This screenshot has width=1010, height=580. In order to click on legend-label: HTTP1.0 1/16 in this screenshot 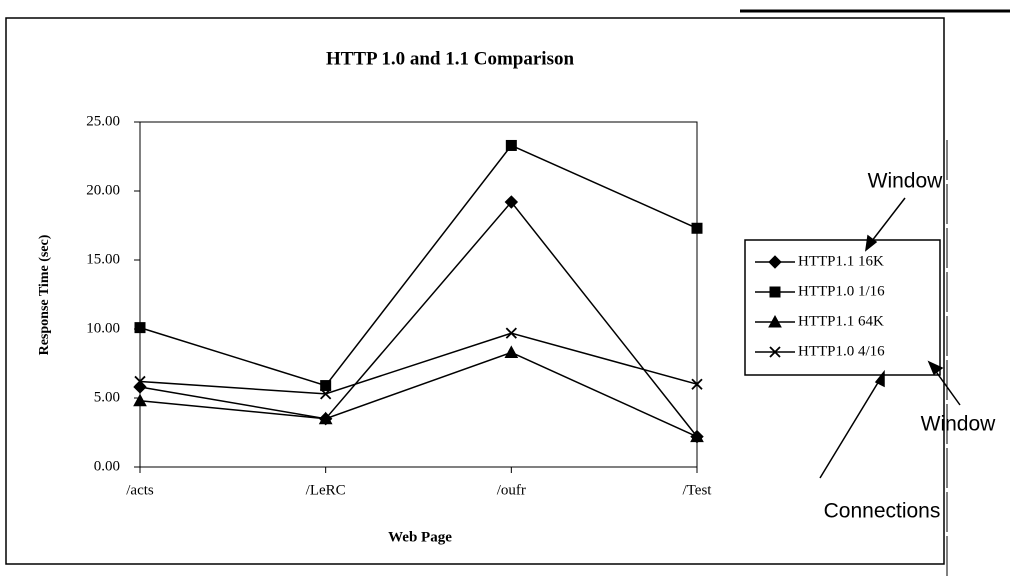, I will do `click(841, 291)`.